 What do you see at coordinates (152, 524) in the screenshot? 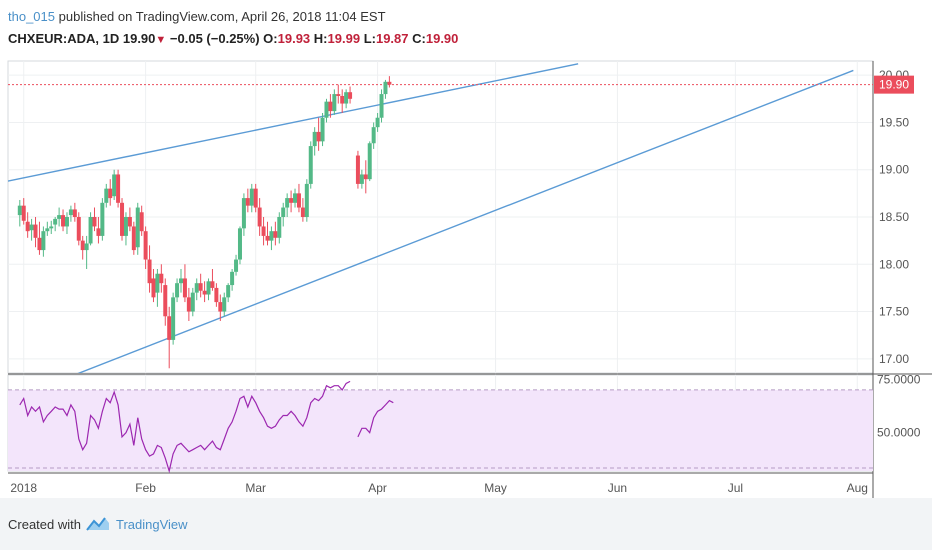
I see `tradingview-brand-link: TradingView` at bounding box center [152, 524].